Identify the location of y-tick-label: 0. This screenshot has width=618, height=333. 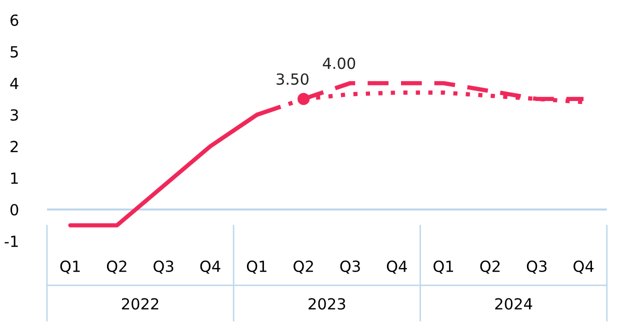
(14, 210).